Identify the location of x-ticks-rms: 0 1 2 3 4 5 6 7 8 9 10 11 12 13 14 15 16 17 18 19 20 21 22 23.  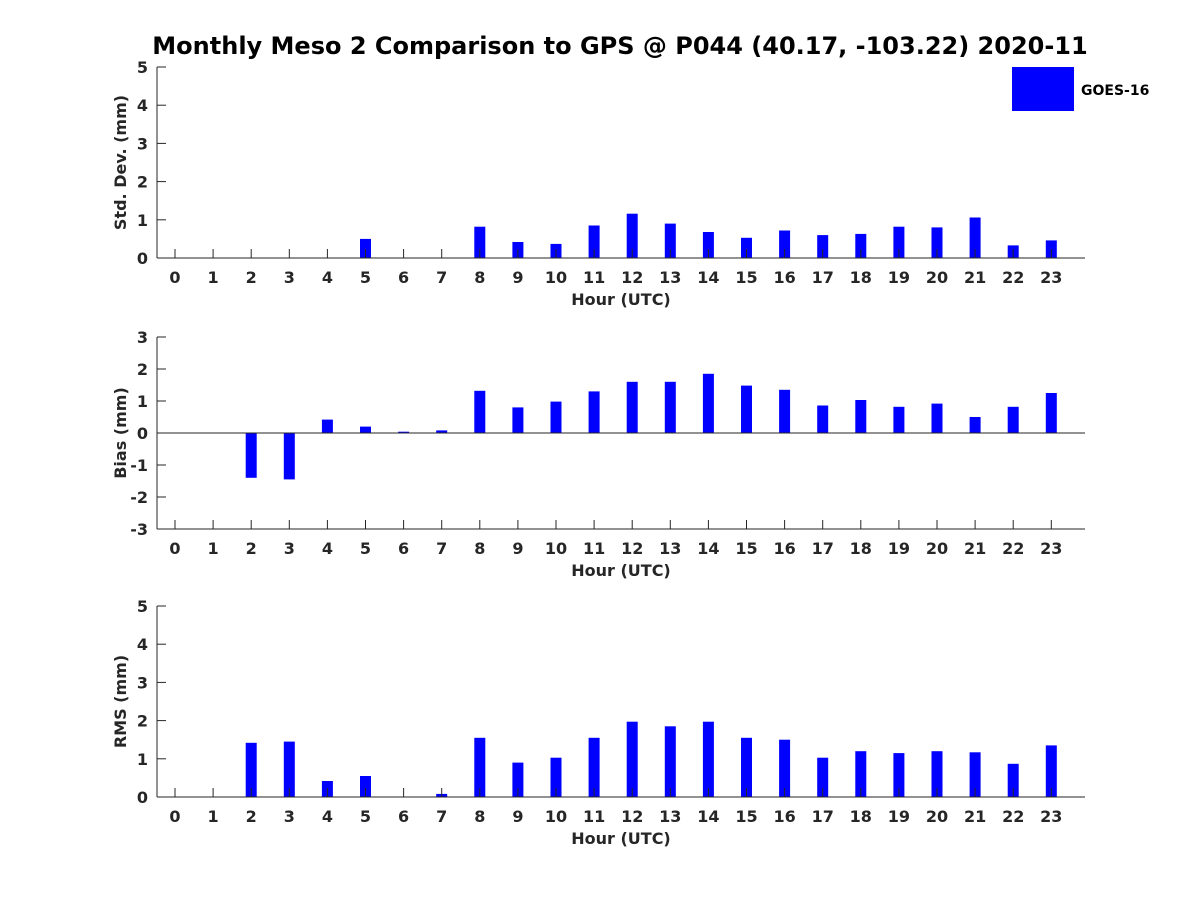
(615, 807).